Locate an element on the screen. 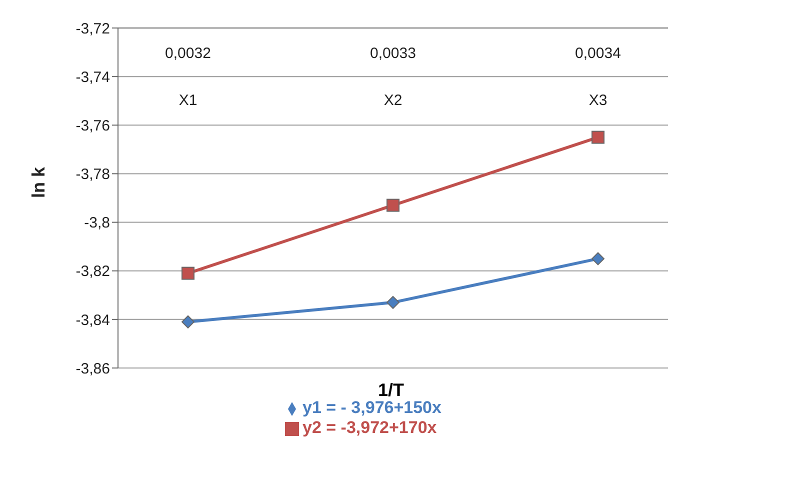 The width and height of the screenshot is (800, 480). x-axis-title: 1/T is located at coordinates (391, 390).